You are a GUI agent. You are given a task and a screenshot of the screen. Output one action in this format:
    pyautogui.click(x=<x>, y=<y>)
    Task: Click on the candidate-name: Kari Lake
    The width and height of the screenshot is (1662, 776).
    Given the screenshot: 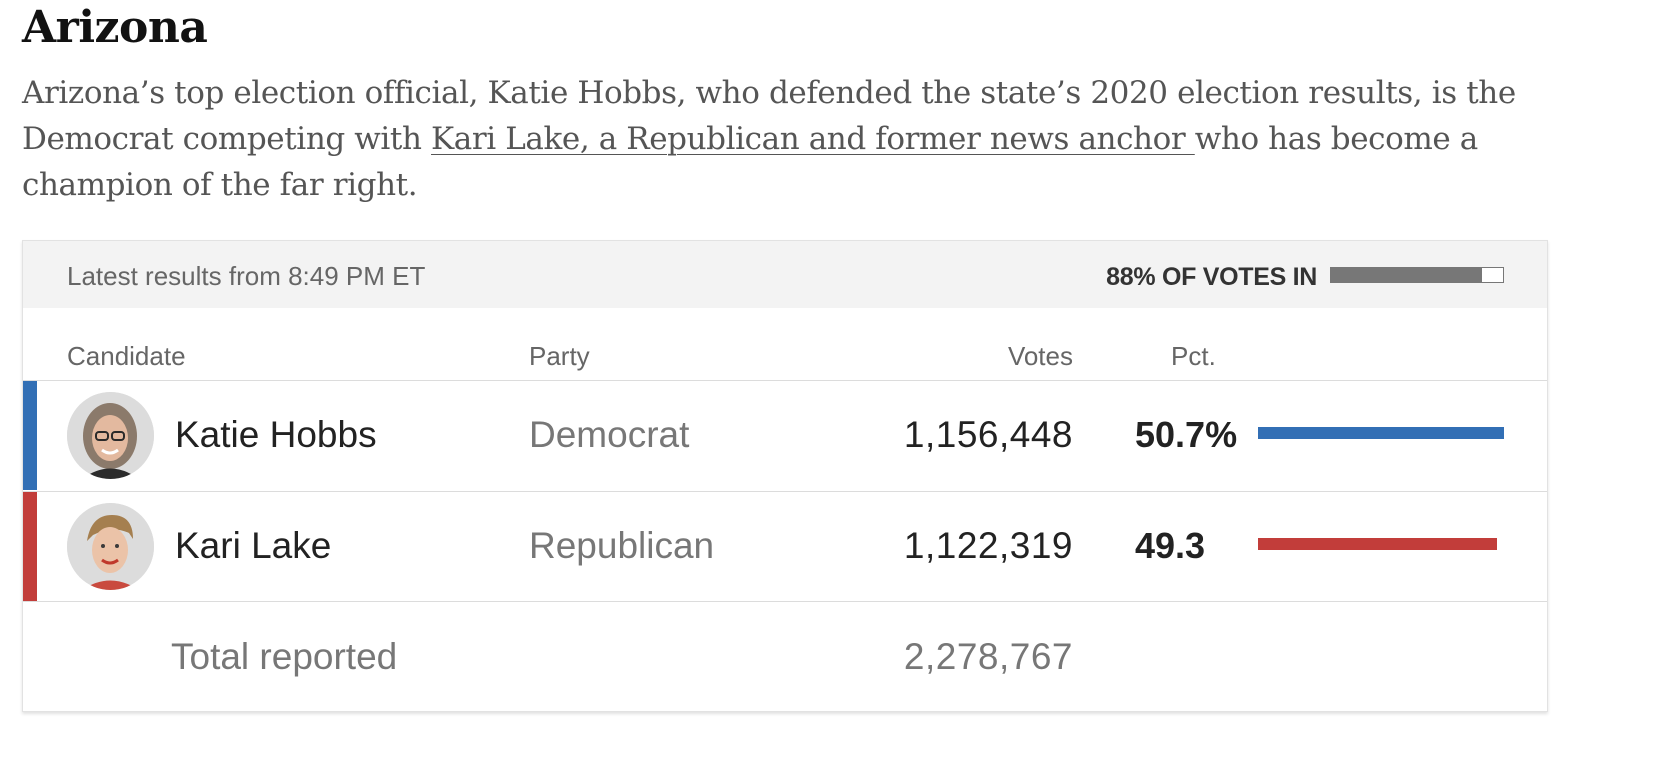 What is the action you would take?
    pyautogui.click(x=253, y=545)
    